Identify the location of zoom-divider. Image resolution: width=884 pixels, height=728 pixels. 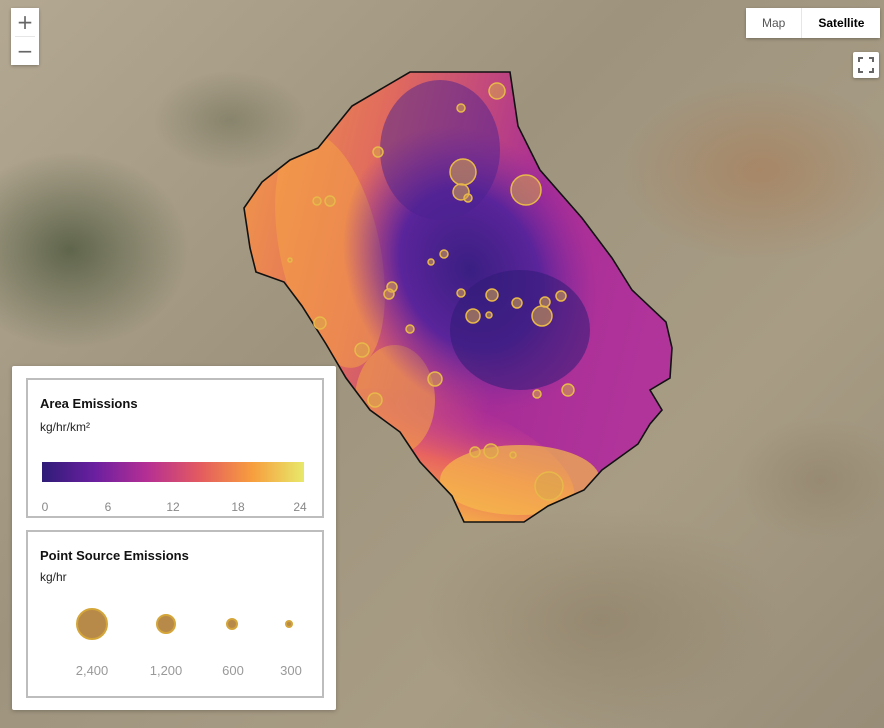
(25, 36).